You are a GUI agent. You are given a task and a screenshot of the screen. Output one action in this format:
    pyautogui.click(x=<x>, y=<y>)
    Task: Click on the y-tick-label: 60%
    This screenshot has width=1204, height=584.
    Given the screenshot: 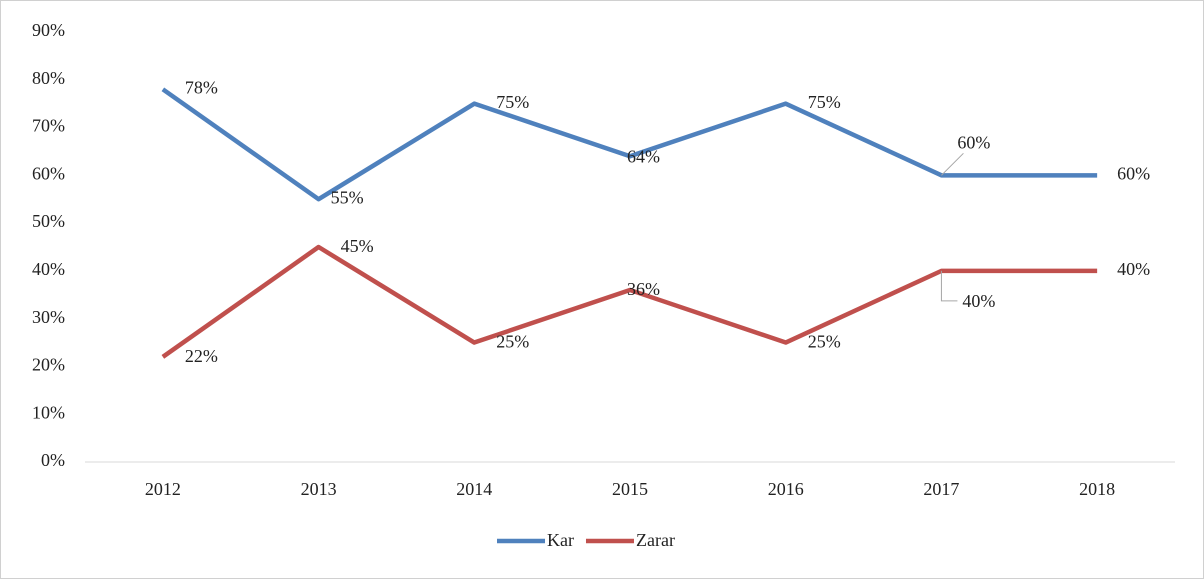 What is the action you would take?
    pyautogui.click(x=48, y=173)
    